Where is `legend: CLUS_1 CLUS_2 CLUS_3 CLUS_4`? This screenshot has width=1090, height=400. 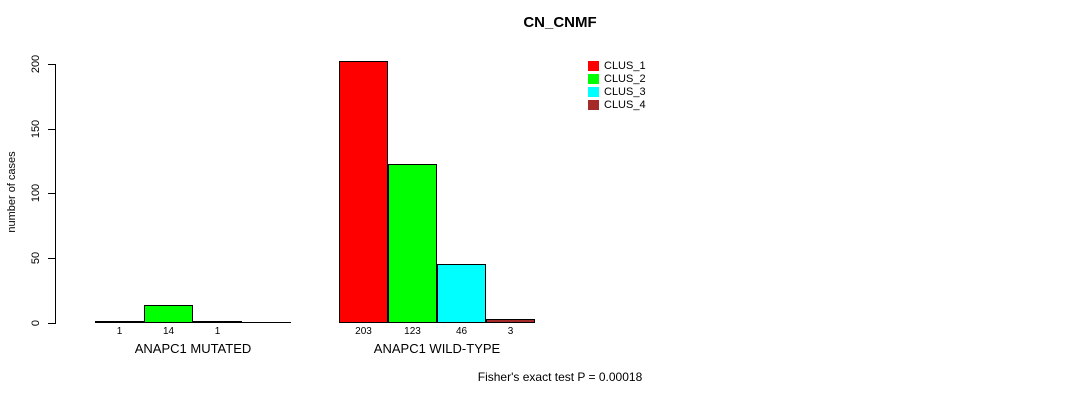 legend: CLUS_1 CLUS_2 CLUS_3 CLUS_4 is located at coordinates (617, 85).